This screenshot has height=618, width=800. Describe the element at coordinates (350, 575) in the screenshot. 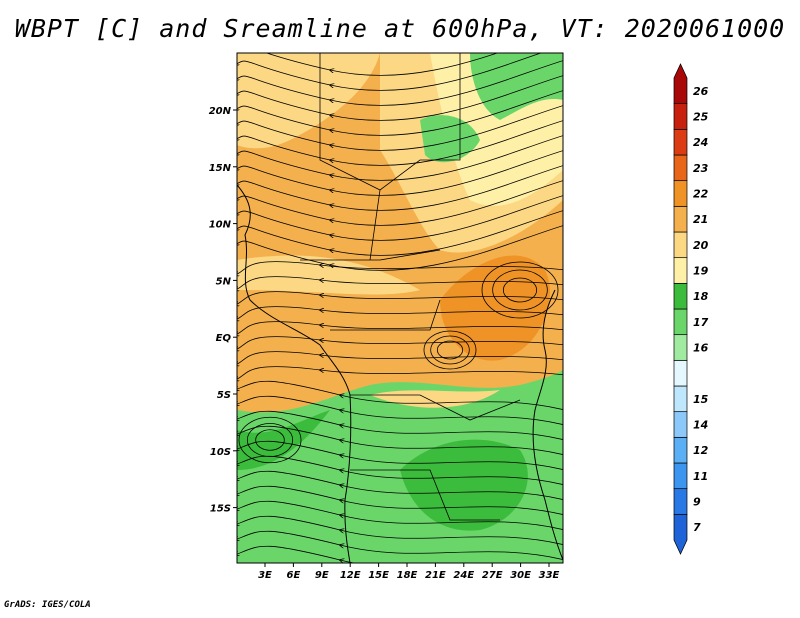

I see `lon-label: 12E` at that location.